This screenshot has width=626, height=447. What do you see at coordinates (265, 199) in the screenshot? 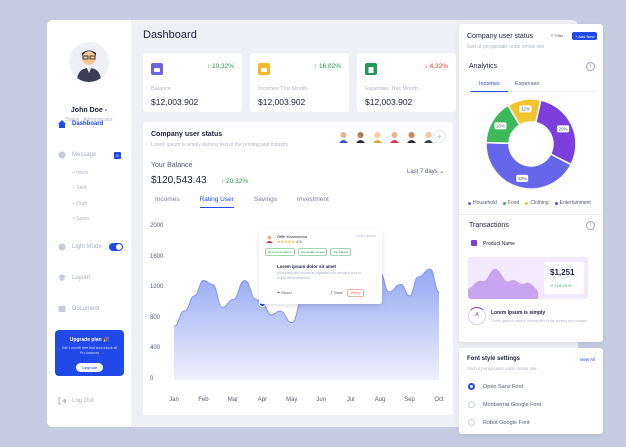
I see `tab-savings: Savings` at bounding box center [265, 199].